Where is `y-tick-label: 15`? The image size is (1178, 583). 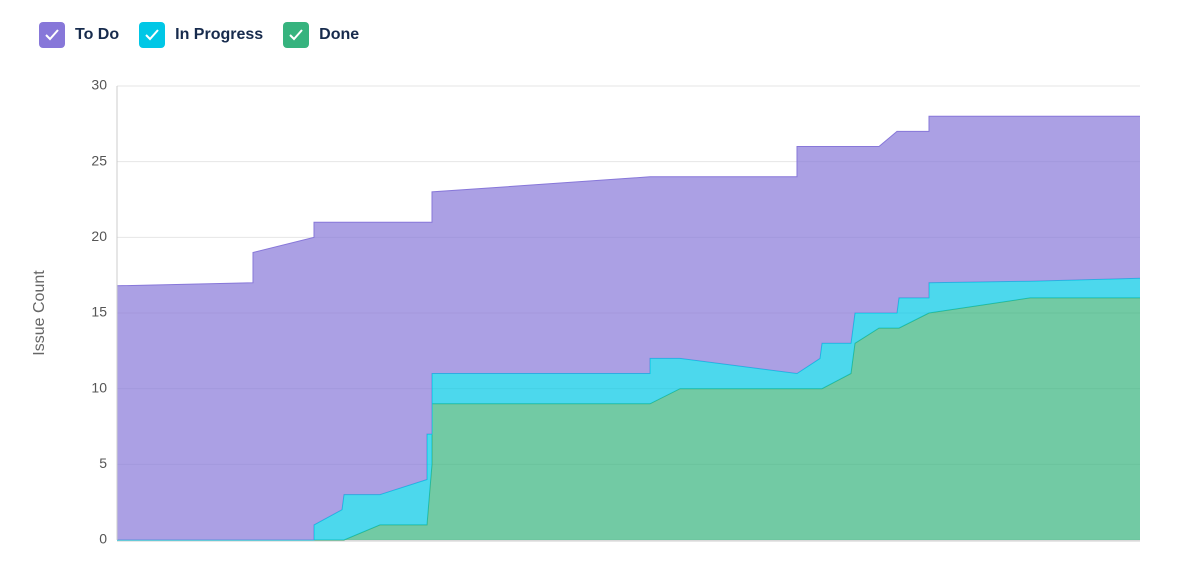
y-tick-label: 15 is located at coordinates (99, 312).